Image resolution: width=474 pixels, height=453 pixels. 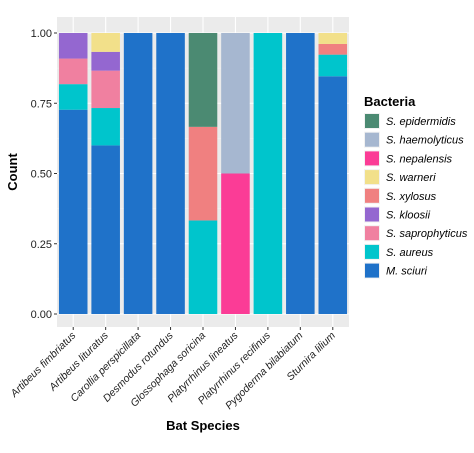 I want to click on legend-label-s-warneri: S. warneri, so click(x=411, y=178).